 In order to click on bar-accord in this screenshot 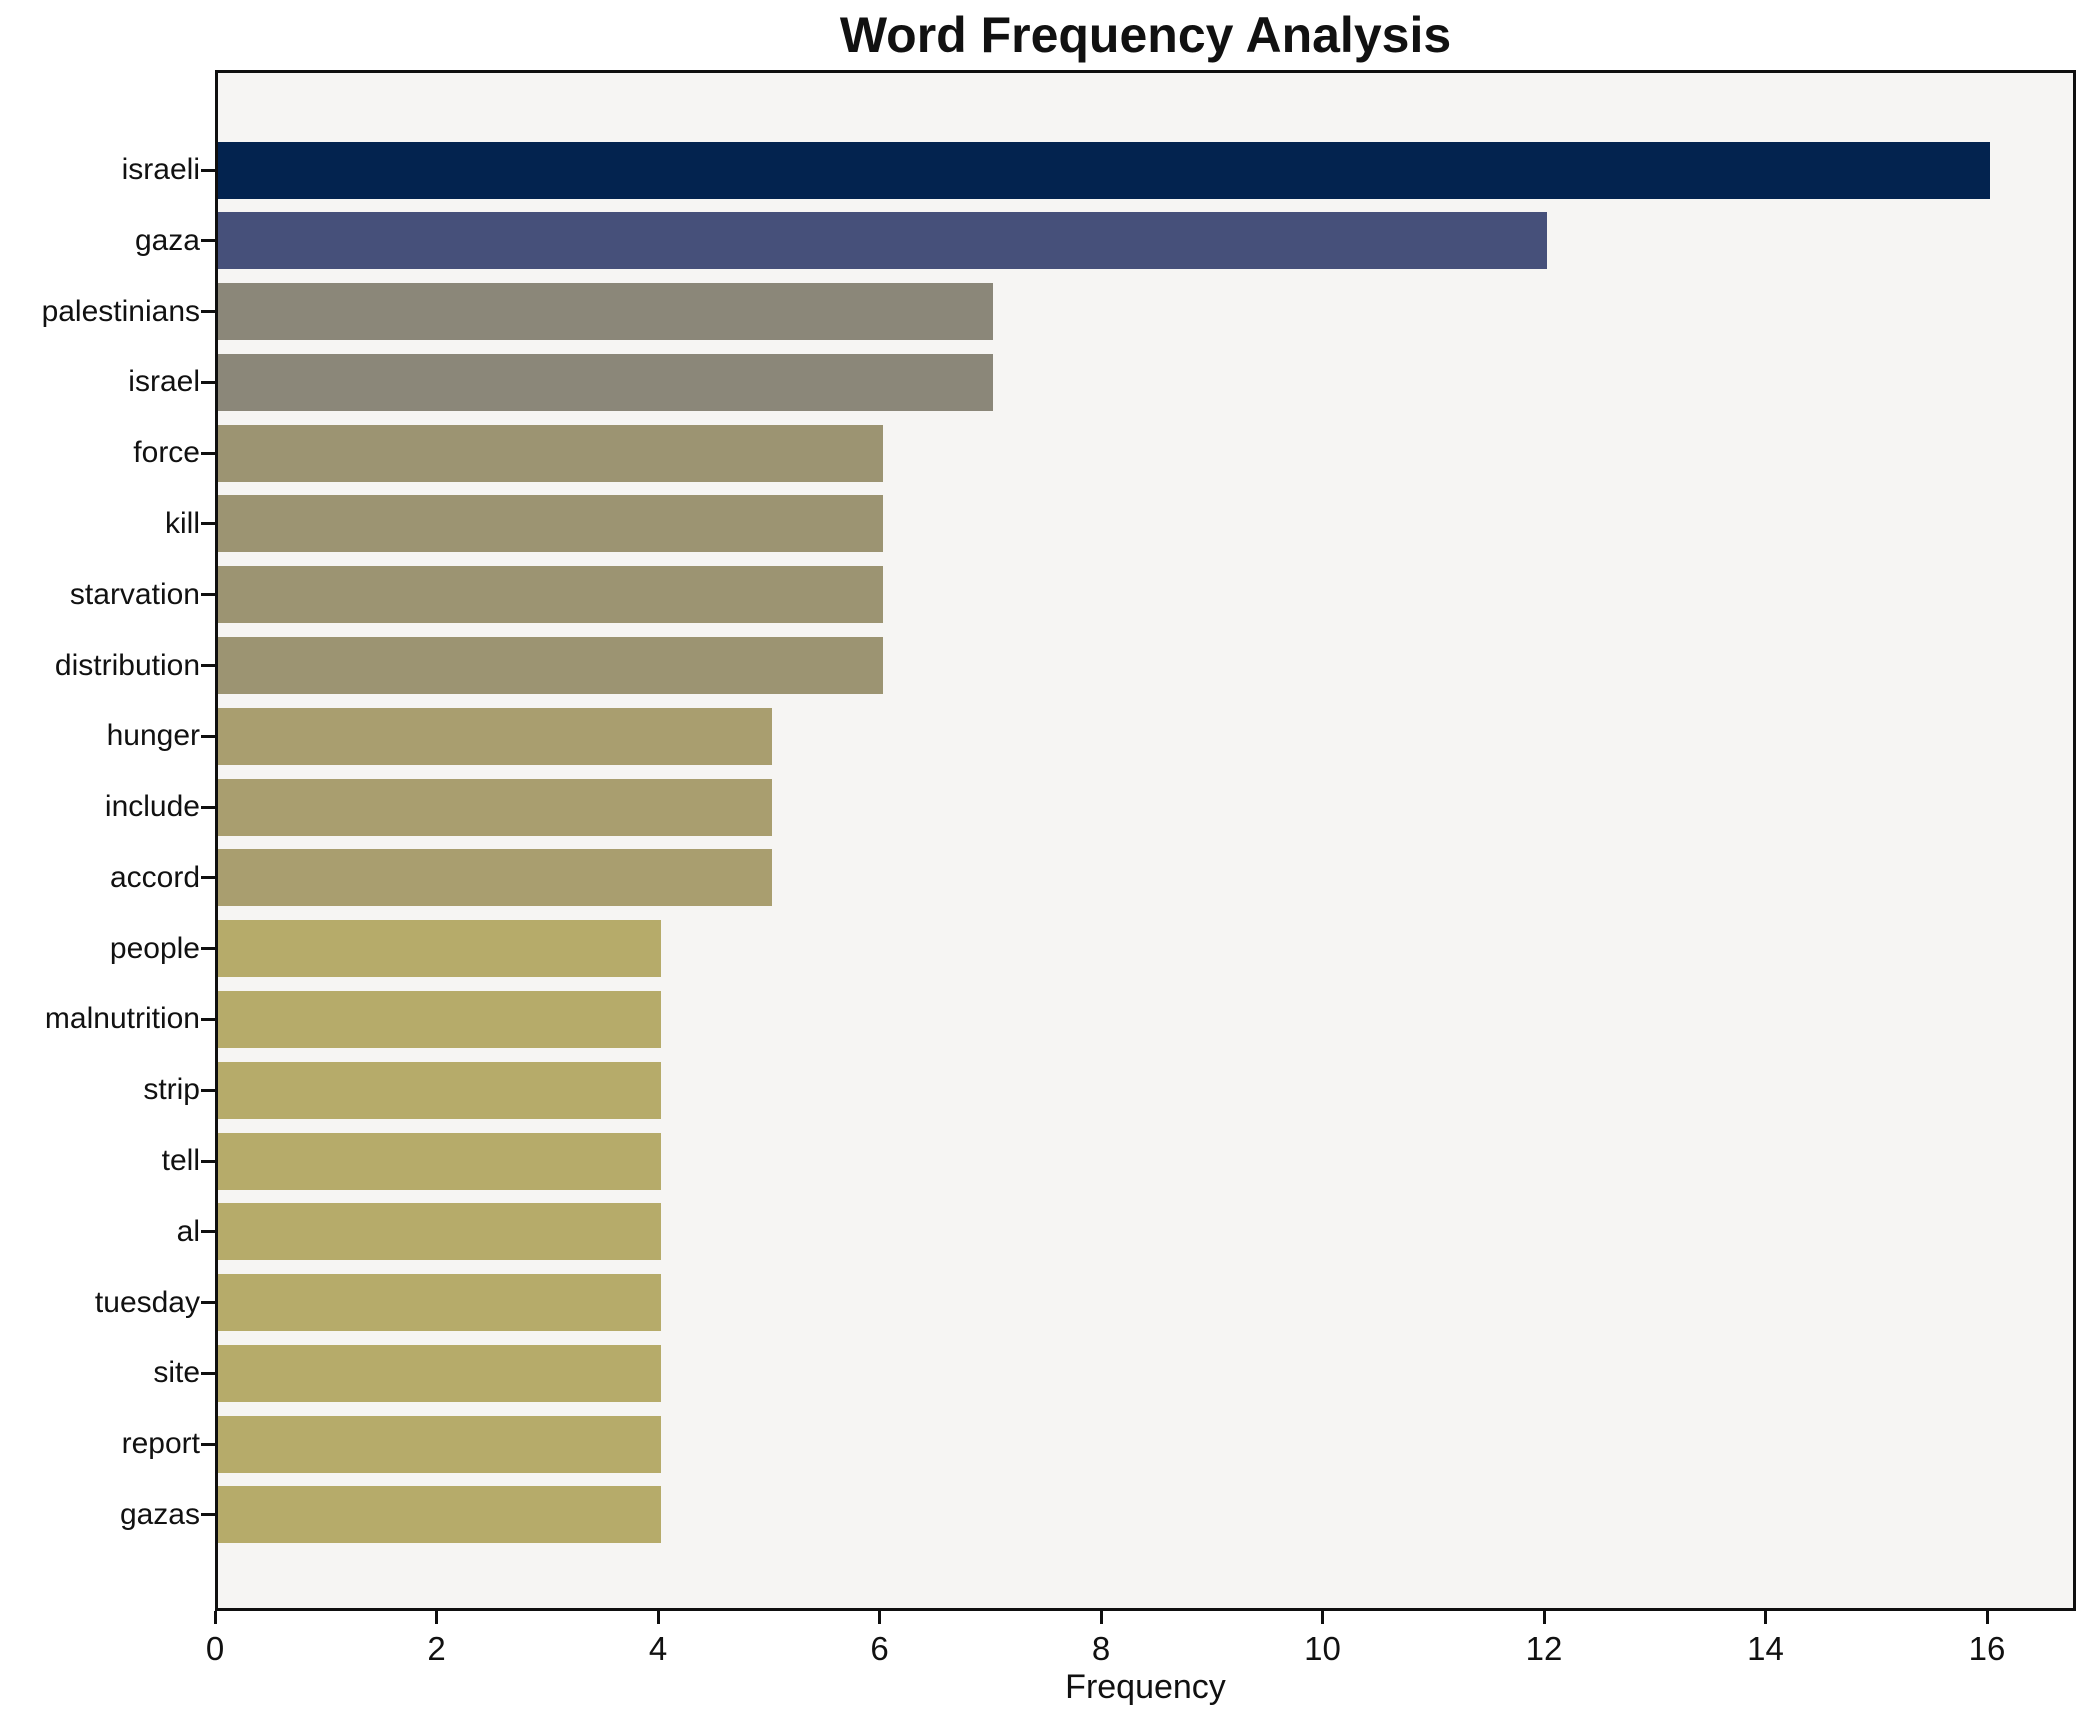, I will do `click(495, 878)`.